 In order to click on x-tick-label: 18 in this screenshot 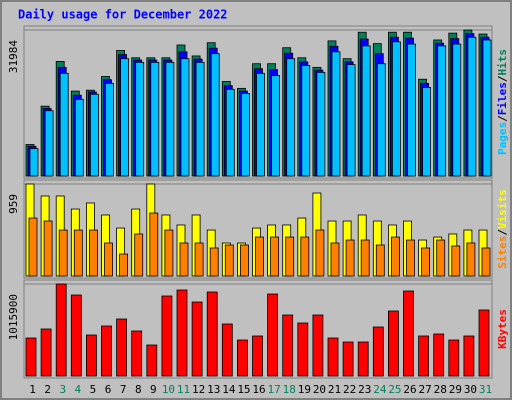, I will do `click(289, 389)`.